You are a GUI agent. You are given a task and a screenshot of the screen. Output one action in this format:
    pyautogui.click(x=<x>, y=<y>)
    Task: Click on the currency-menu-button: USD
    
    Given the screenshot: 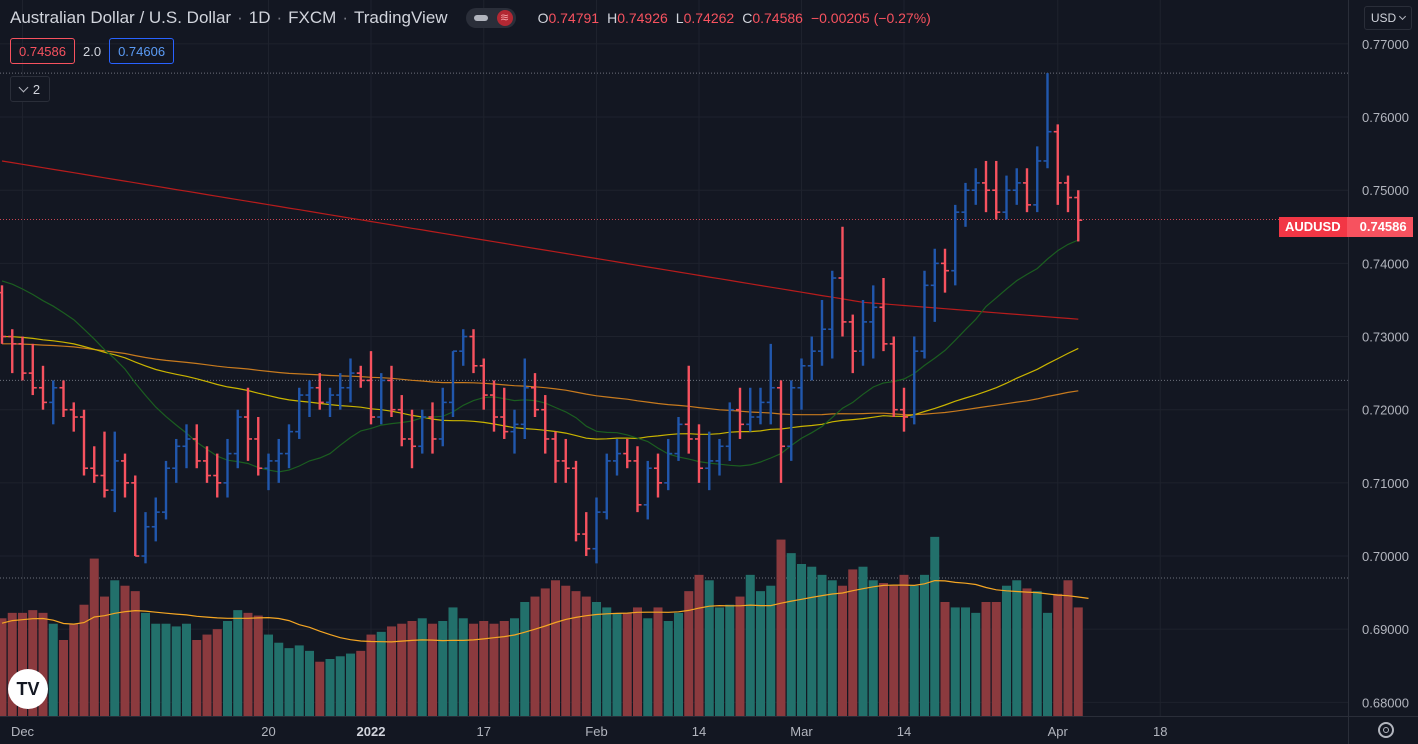 What is the action you would take?
    pyautogui.click(x=1388, y=18)
    